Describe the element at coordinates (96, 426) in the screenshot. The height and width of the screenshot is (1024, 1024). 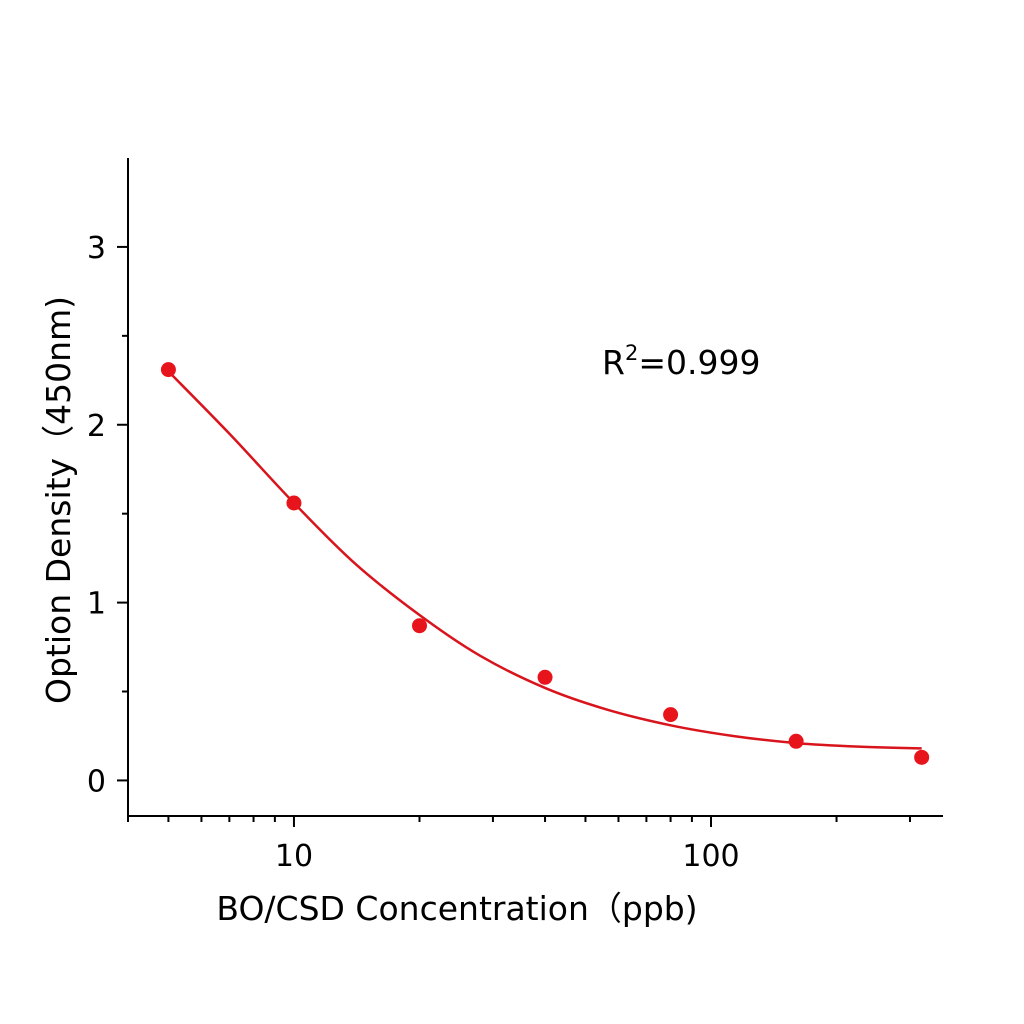
I see `y-tick-label: 2` at that location.